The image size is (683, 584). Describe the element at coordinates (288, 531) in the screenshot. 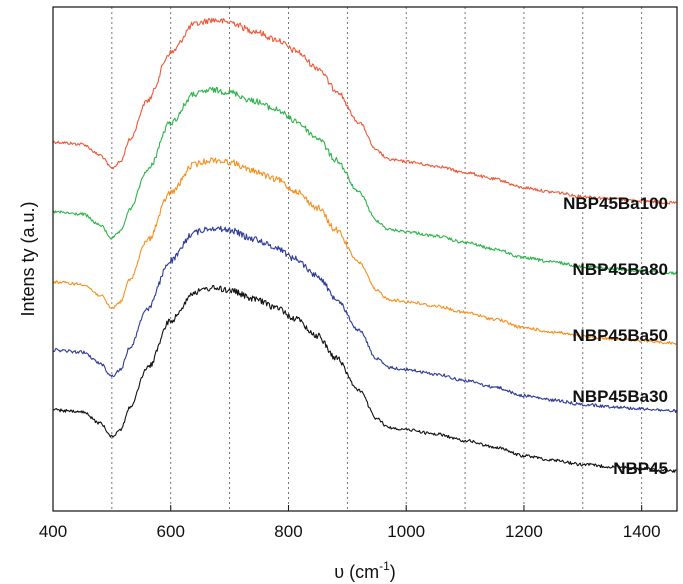

I see `x-tick-label: 800` at that location.